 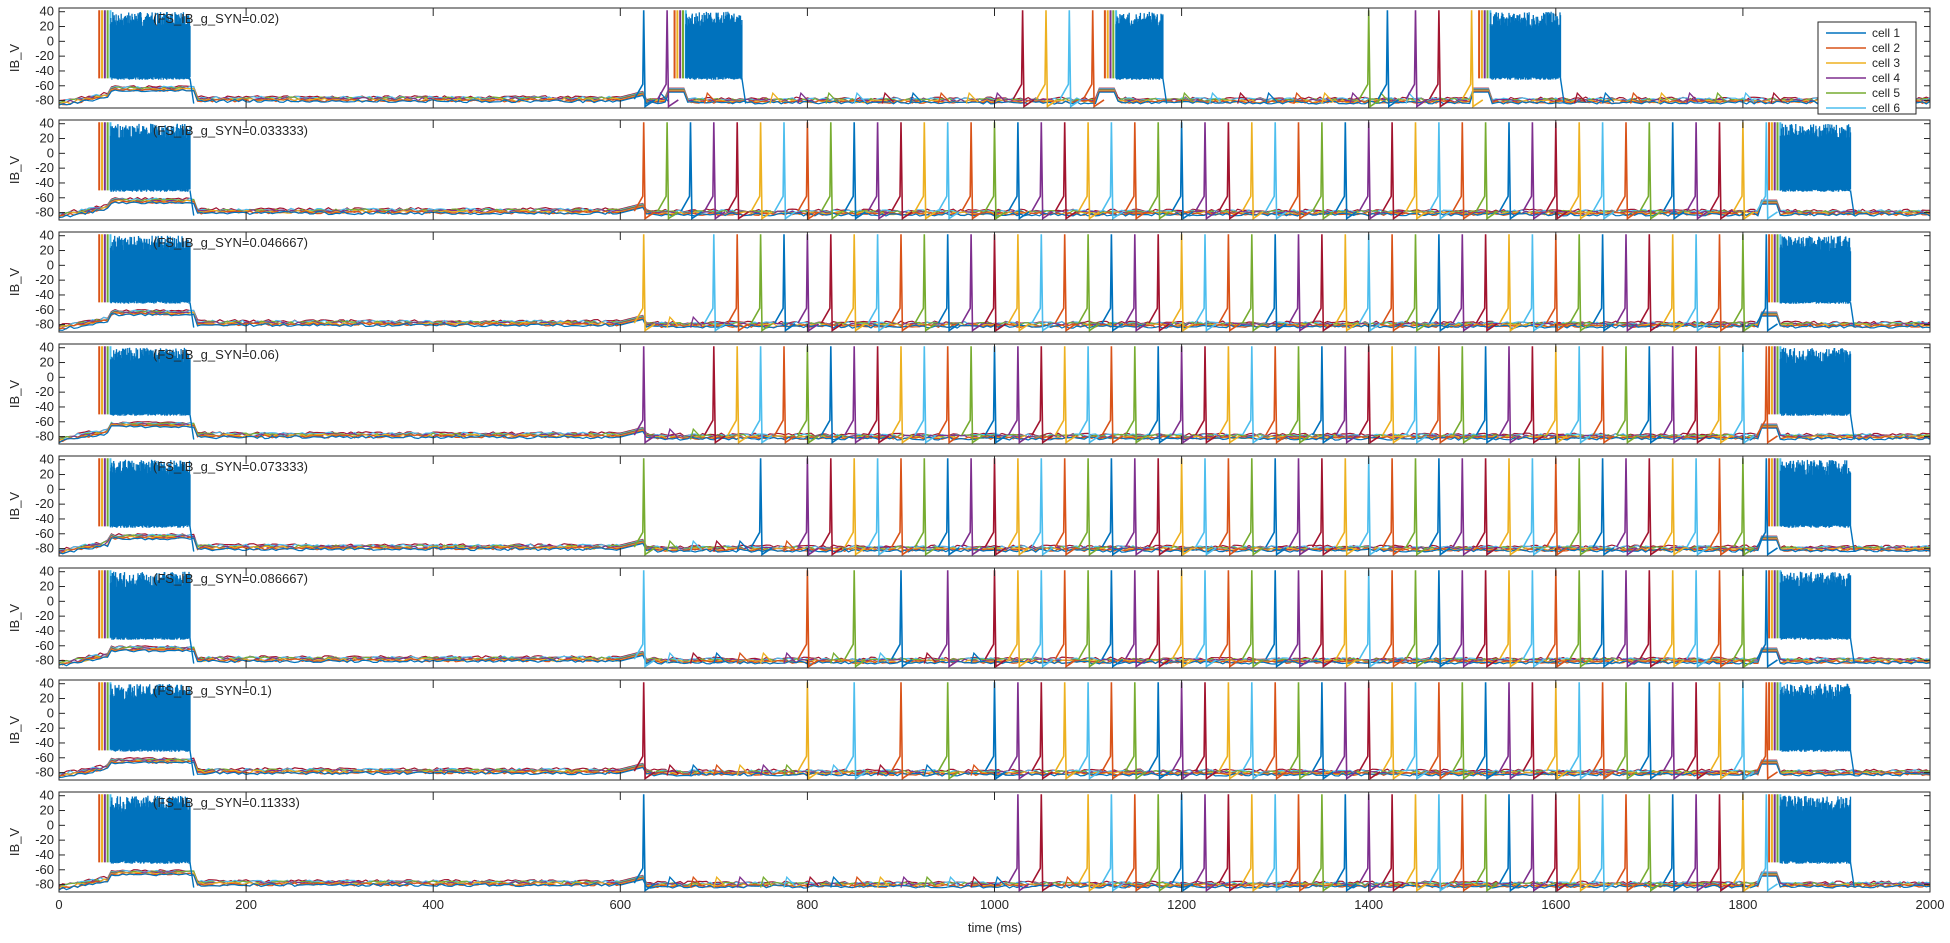 What do you see at coordinates (1886, 33) in the screenshot?
I see `legend-label: cell 1` at bounding box center [1886, 33].